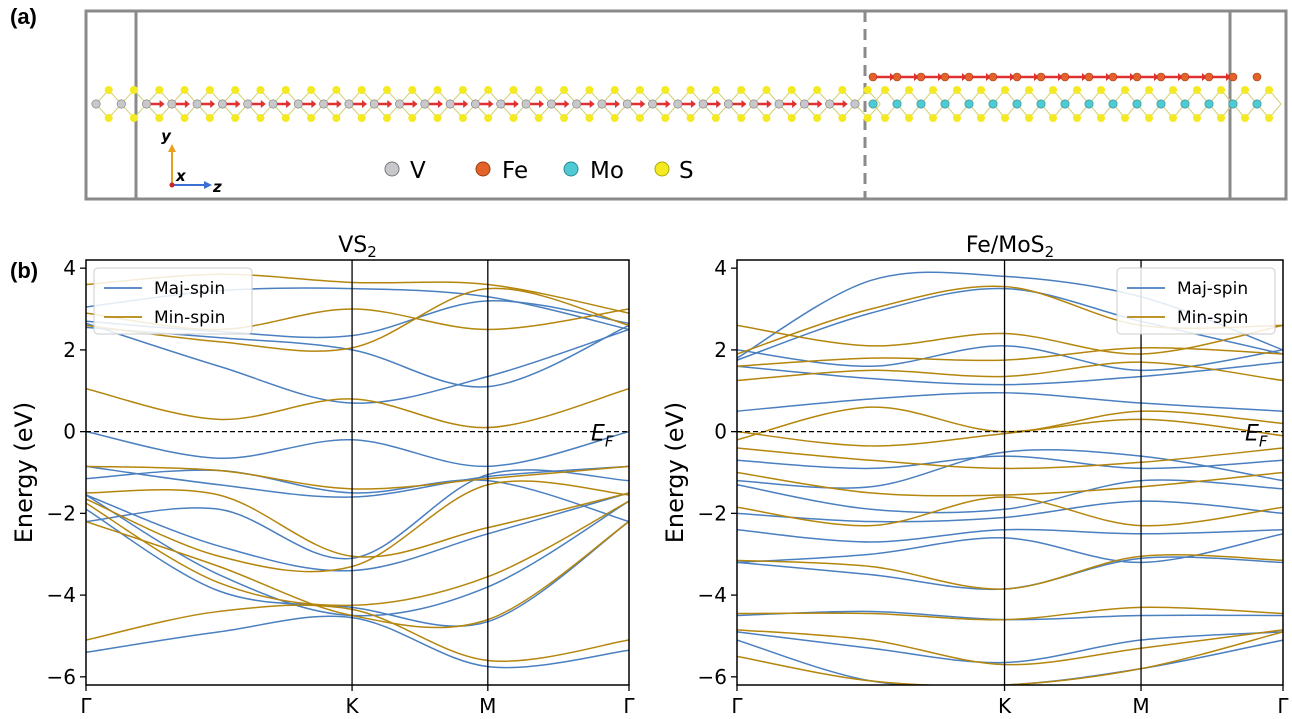 The image size is (1292, 719). Describe the element at coordinates (1010, 247) in the screenshot. I see `plot-title: Fe/MoS2` at that location.